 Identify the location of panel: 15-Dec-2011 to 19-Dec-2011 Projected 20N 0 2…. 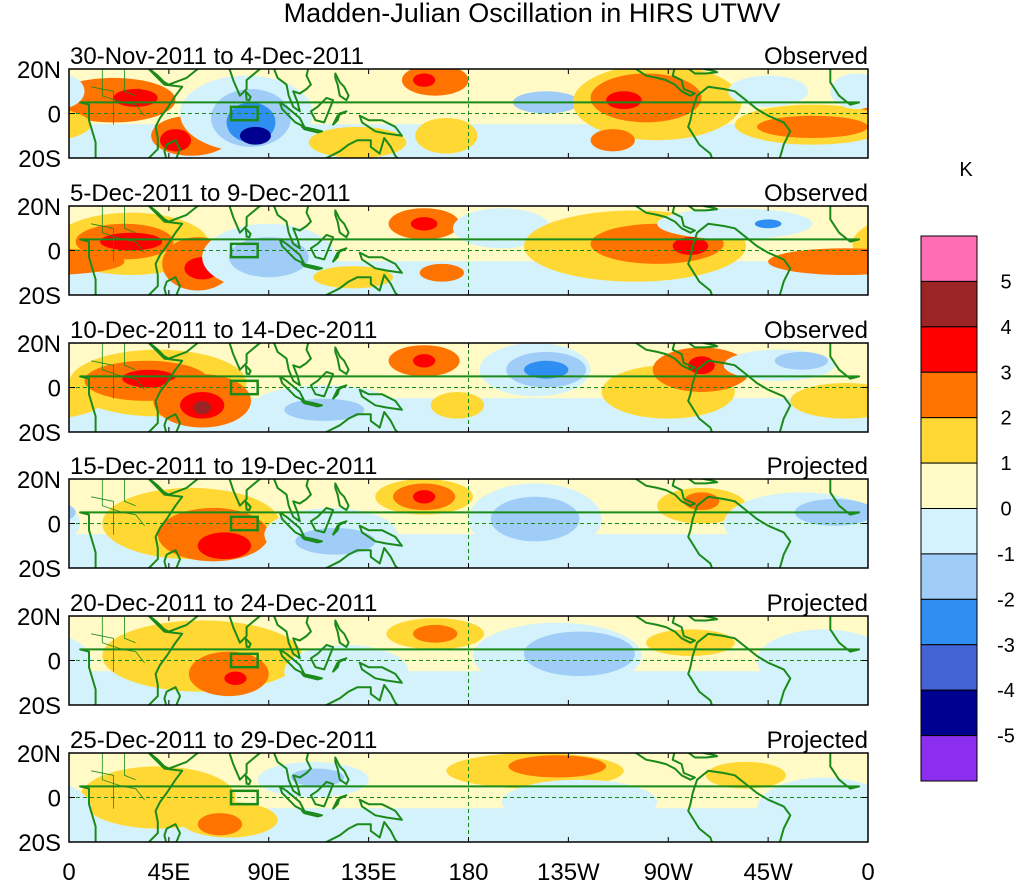
(443, 518).